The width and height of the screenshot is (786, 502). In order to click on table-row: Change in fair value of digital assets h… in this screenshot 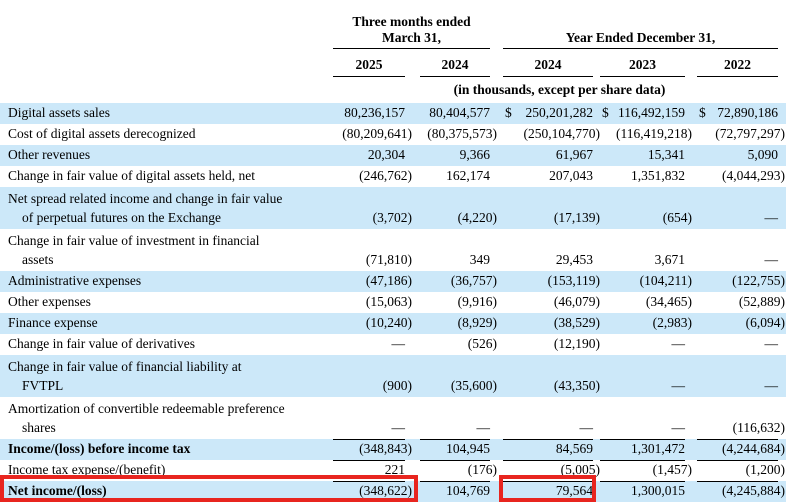, I will do `click(393, 176)`.